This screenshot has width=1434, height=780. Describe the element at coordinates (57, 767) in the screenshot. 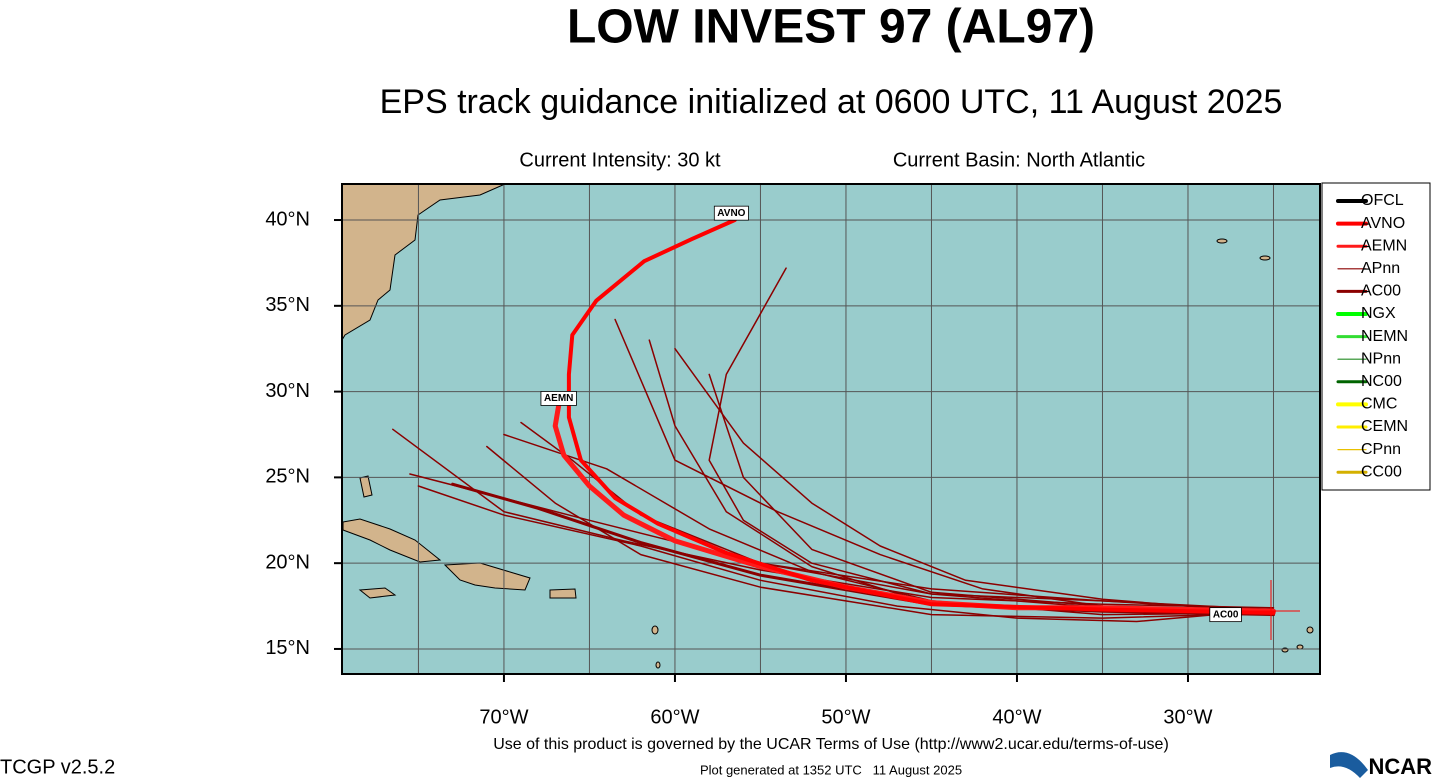

I see `version: TCGP v2.5.2` at that location.